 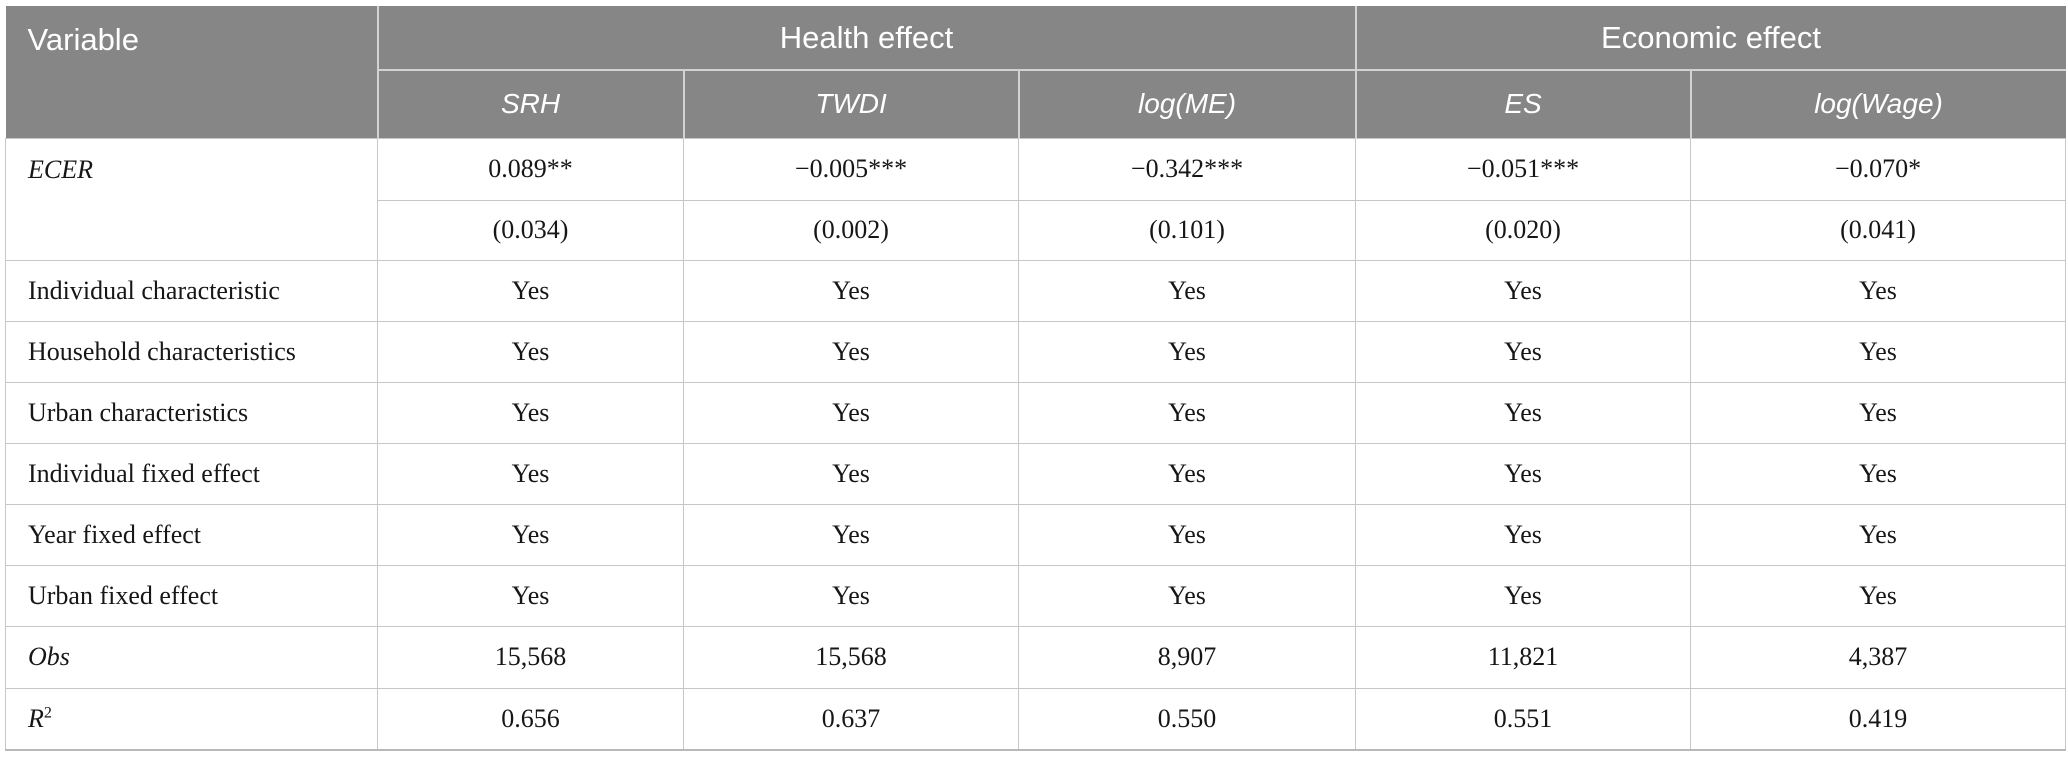 What do you see at coordinates (850, 103) in the screenshot?
I see `header-col-twdi: TWDI` at bounding box center [850, 103].